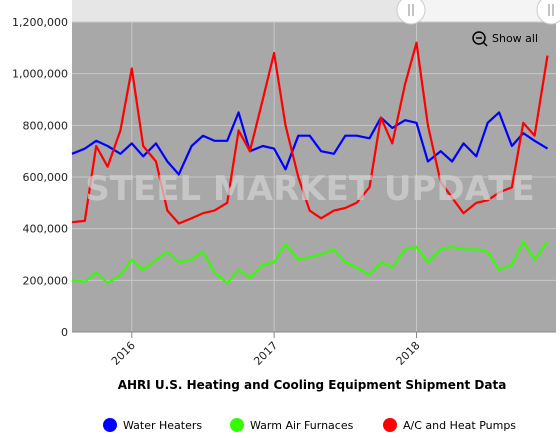  What do you see at coordinates (515, 38) in the screenshot?
I see `button-label: Show all` at bounding box center [515, 38].